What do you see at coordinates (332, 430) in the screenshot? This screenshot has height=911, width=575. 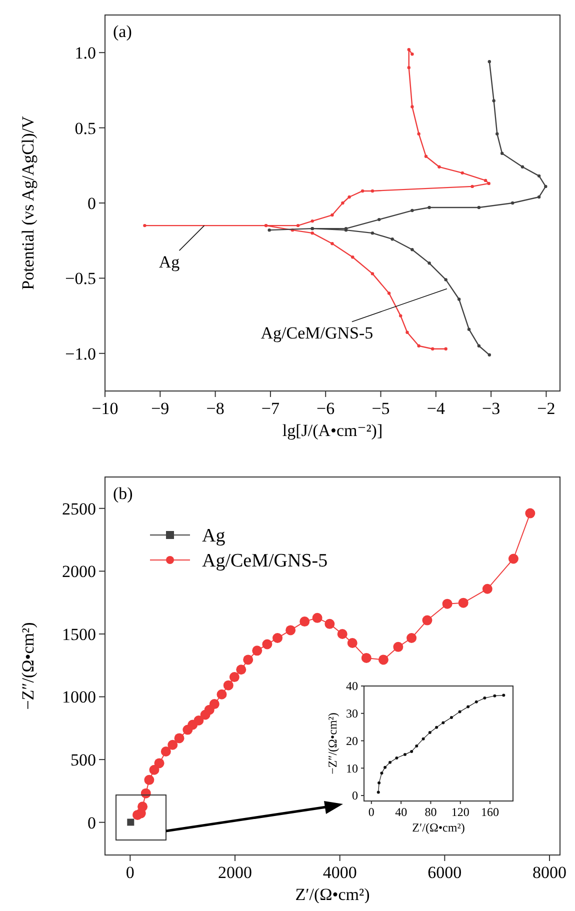 I see `x-axis-title: lg[J/(A•cm⁻²)]` at bounding box center [332, 430].